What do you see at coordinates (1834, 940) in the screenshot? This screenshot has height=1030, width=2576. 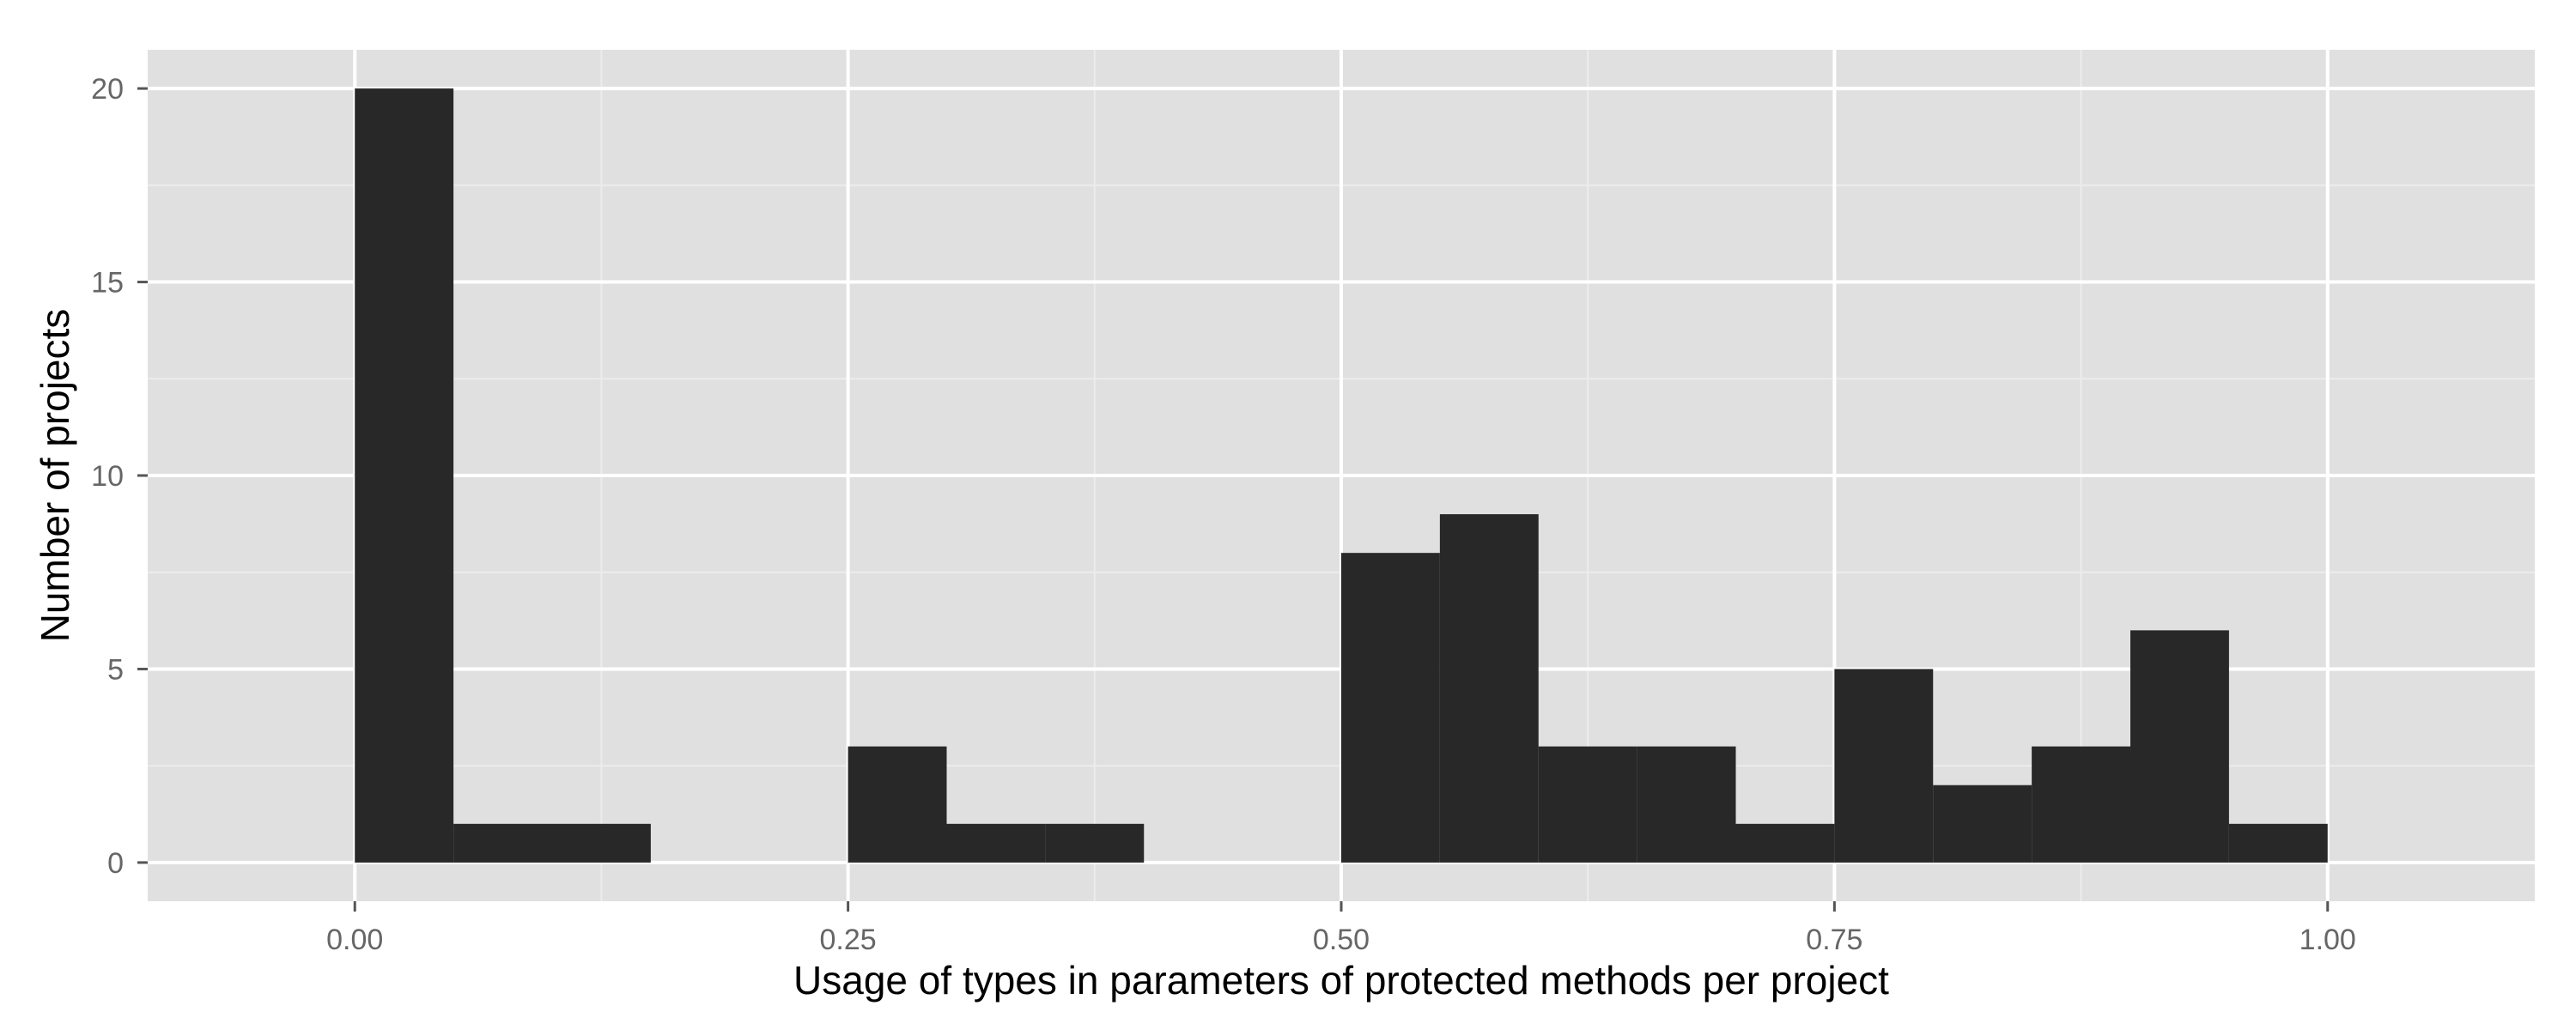 I see `x-tick-label: 0.75` at bounding box center [1834, 940].